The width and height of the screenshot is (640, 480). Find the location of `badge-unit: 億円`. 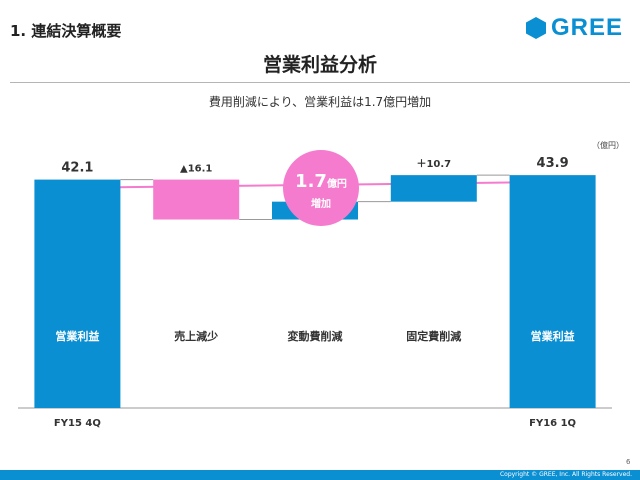

badge-unit: 億円 is located at coordinates (336, 184).